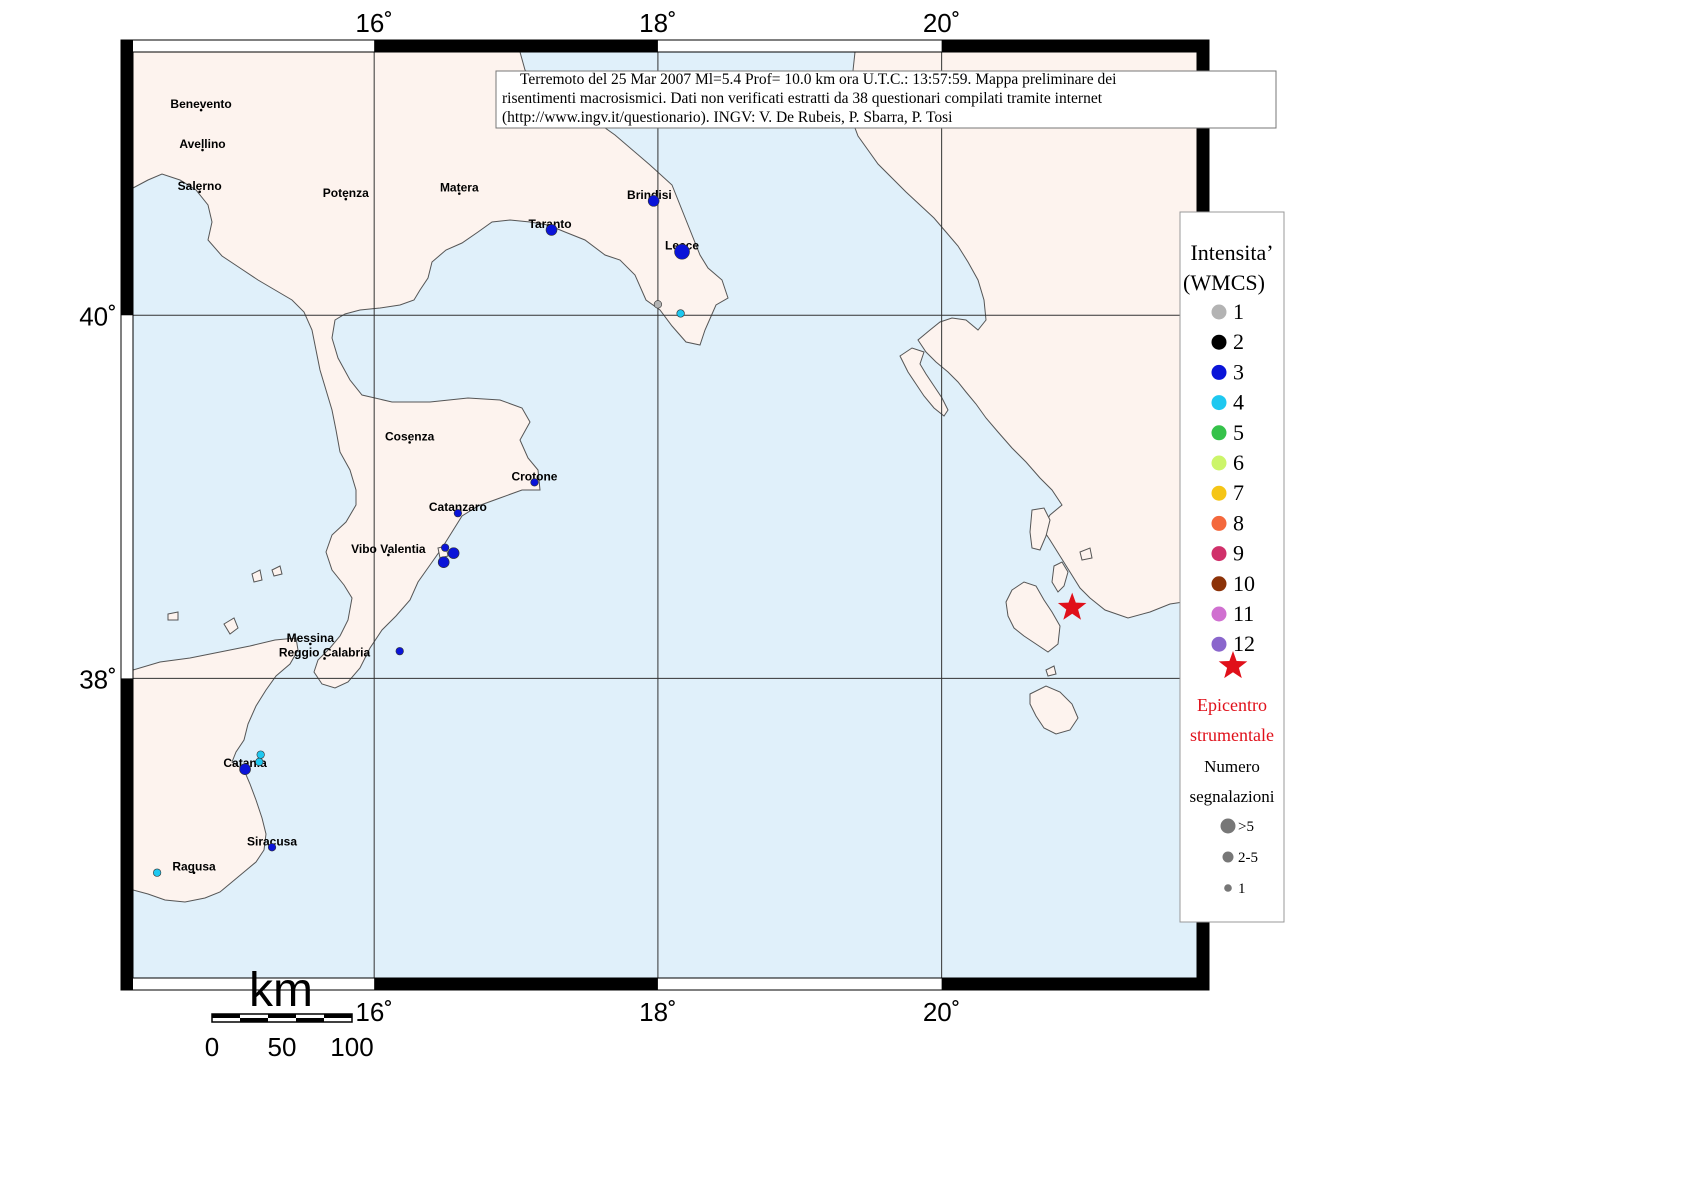 This screenshot has width=1684, height=1195. I want to click on land-kefalonia, so click(1033, 617).